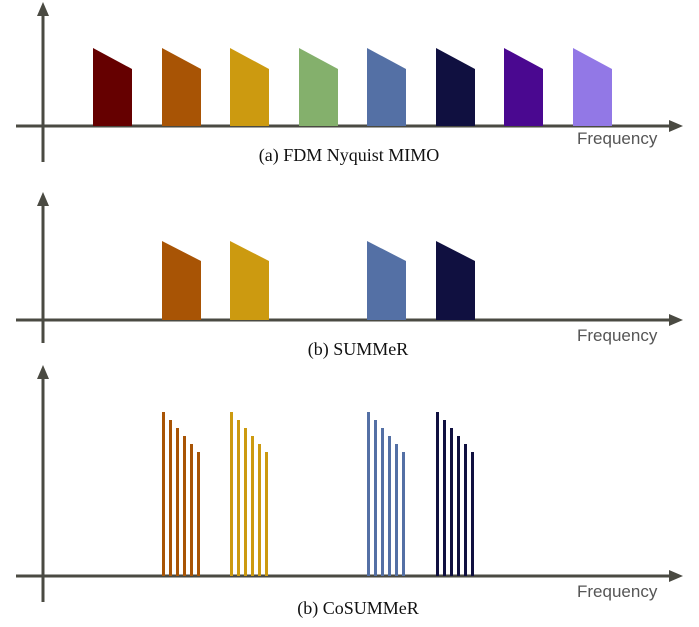 The image size is (699, 627). What do you see at coordinates (358, 608) in the screenshot?
I see `panel-caption: (b) CoSUMMeR` at bounding box center [358, 608].